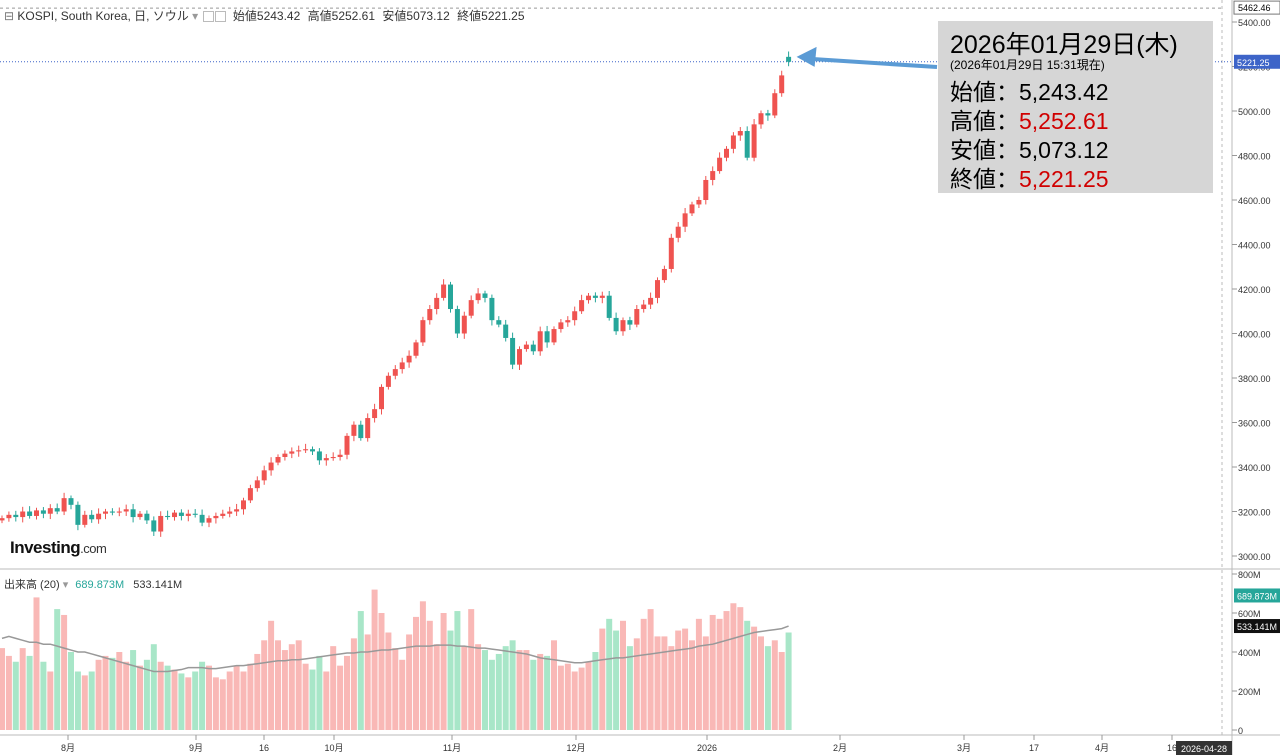 The image size is (1280, 755). I want to click on symbol-name: KOSPI, South Korea, 日, ソウル, so click(103, 16).